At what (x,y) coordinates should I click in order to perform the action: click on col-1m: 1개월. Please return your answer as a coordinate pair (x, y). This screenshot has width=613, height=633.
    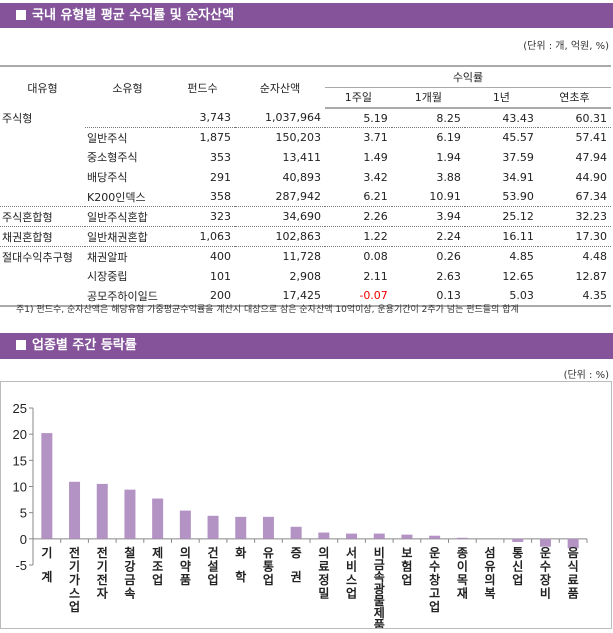
    Looking at the image, I should click on (428, 97).